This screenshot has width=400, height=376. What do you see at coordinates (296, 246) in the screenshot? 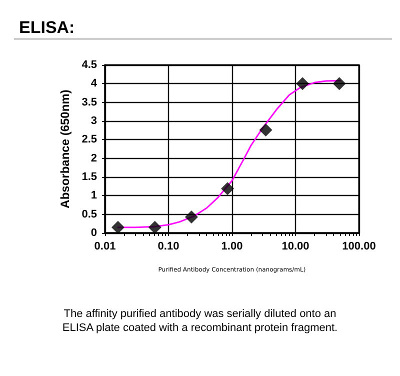
I see `x-tick-label: 10.00` at bounding box center [296, 246].